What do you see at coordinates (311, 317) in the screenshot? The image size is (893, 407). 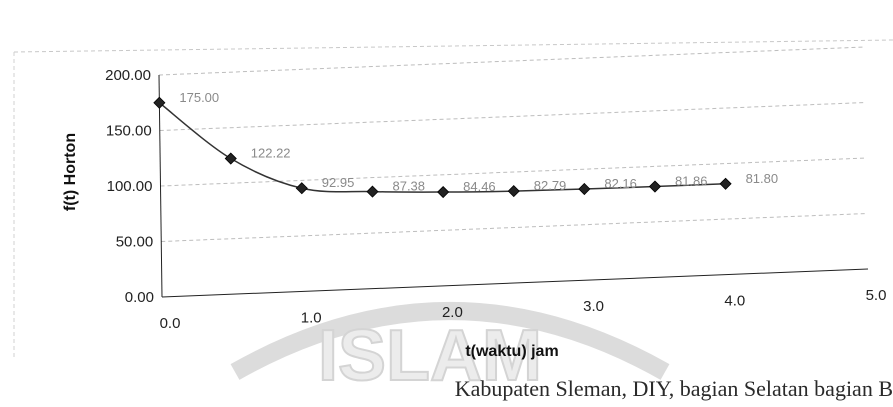 I see `x-tick-label: 1.0` at bounding box center [311, 317].